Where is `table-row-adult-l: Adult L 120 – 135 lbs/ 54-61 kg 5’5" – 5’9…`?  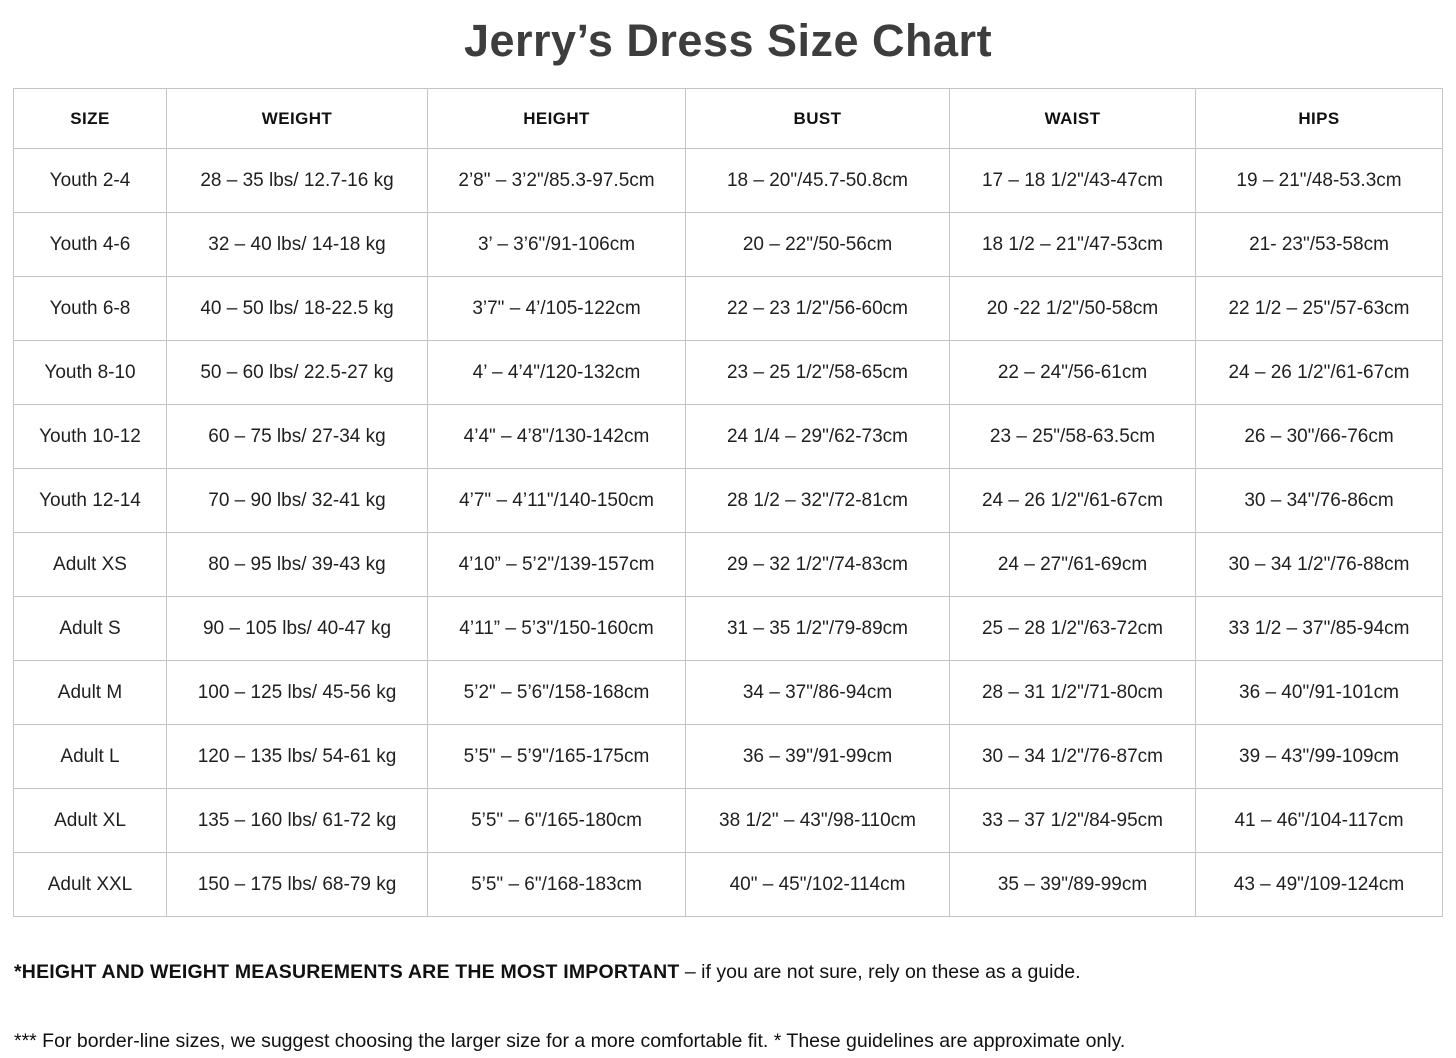 table-row-adult-l: Adult L 120 – 135 lbs/ 54-61 kg 5’5" – 5’9… is located at coordinates (728, 756).